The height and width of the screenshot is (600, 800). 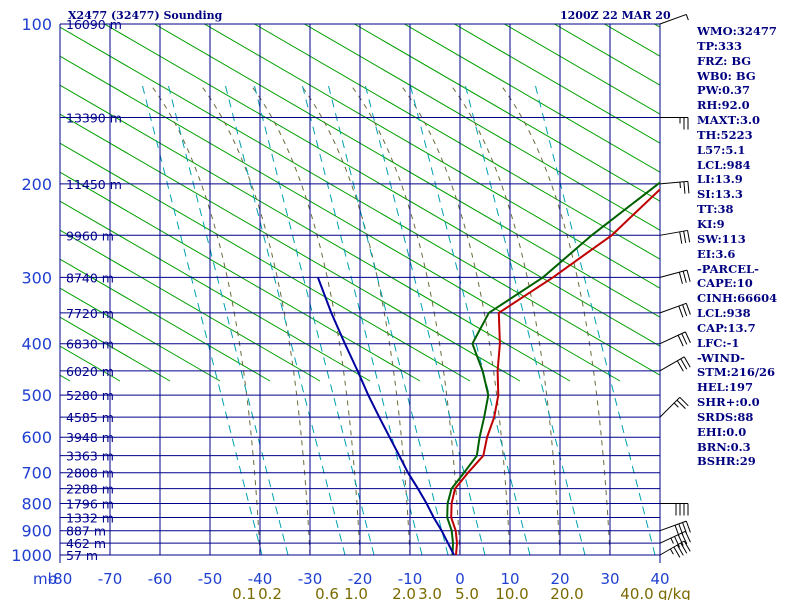 I want to click on height-label: 16090 m, so click(x=94, y=24).